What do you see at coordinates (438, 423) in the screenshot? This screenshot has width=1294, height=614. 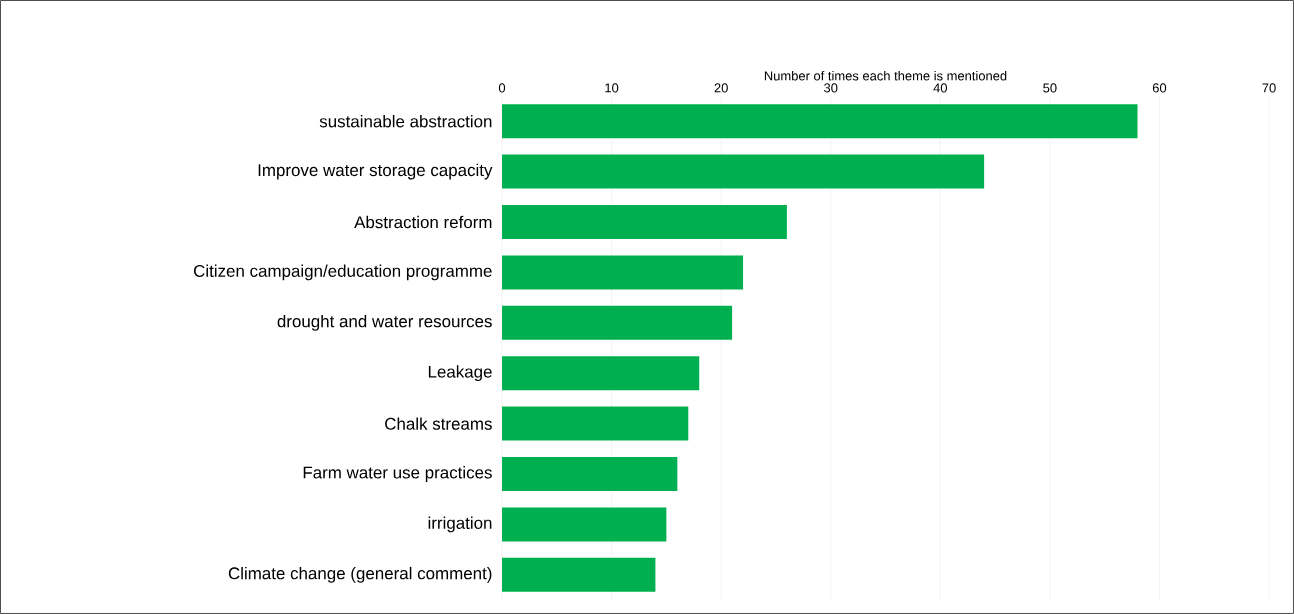 I see `y-tick-label: Chalk streams` at bounding box center [438, 423].